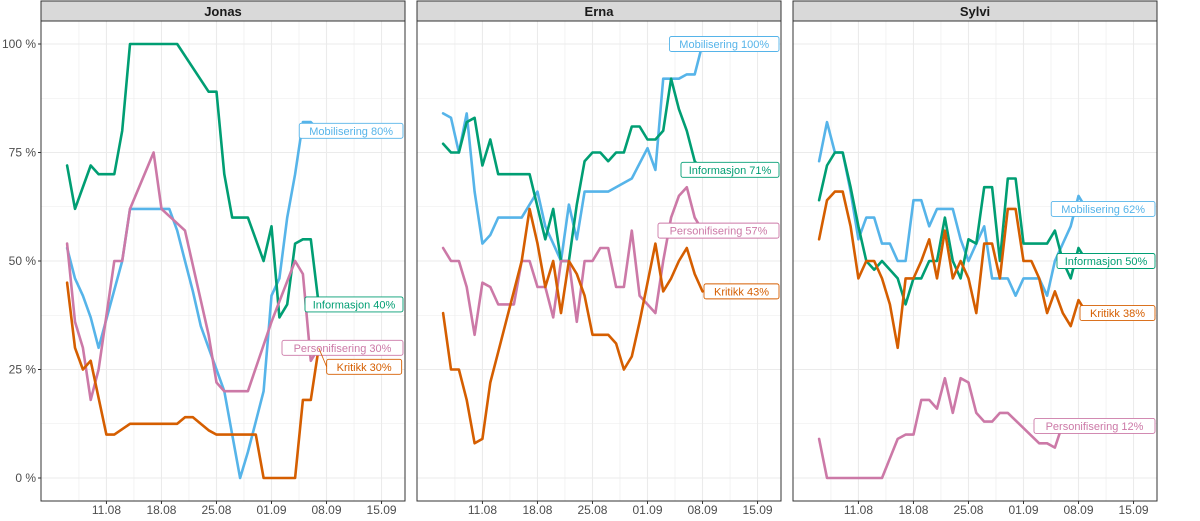  I want to click on series-end-label: Informasjon 40%, so click(354, 305).